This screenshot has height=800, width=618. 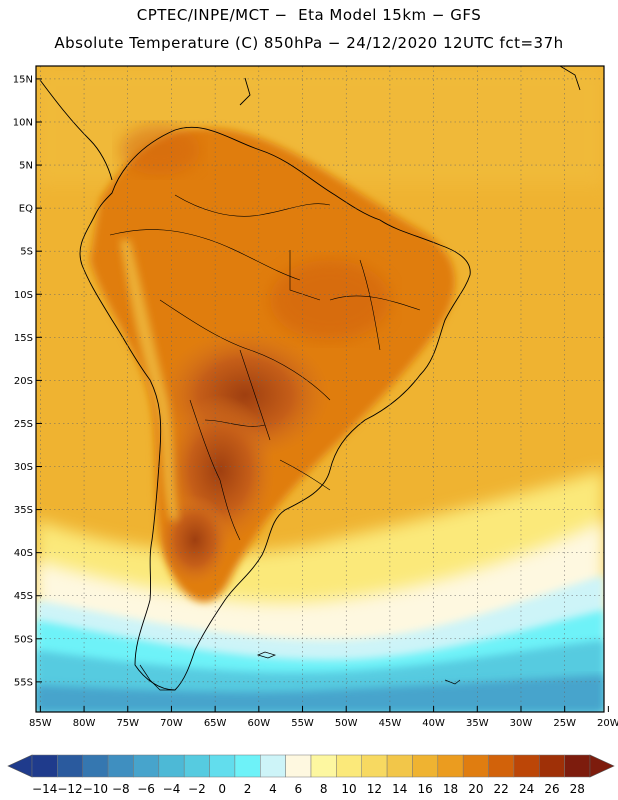 I want to click on islands, so click(x=300, y=671).